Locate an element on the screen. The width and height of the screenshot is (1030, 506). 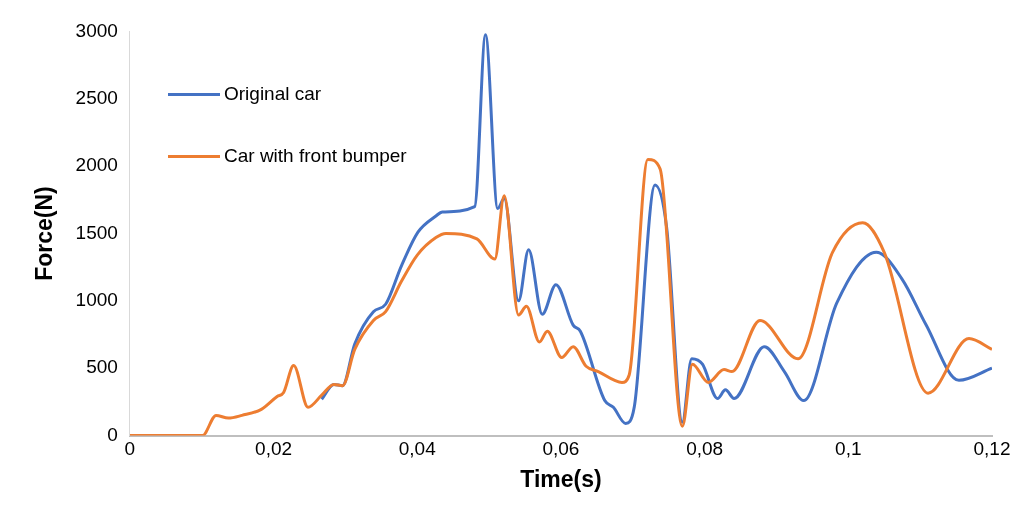
x-tick-label: 0,12 is located at coordinates (992, 449).